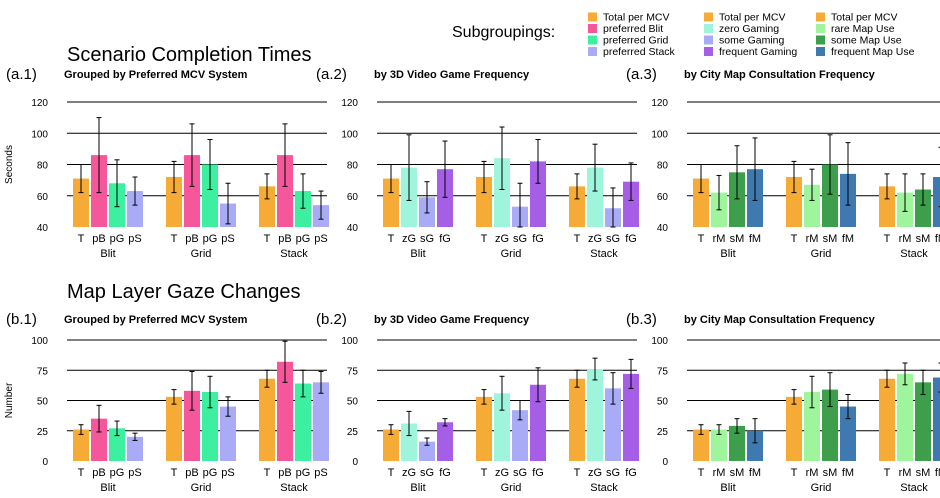  I want to click on panel-title: Grouped by Preferred MCV System, so click(156, 320).